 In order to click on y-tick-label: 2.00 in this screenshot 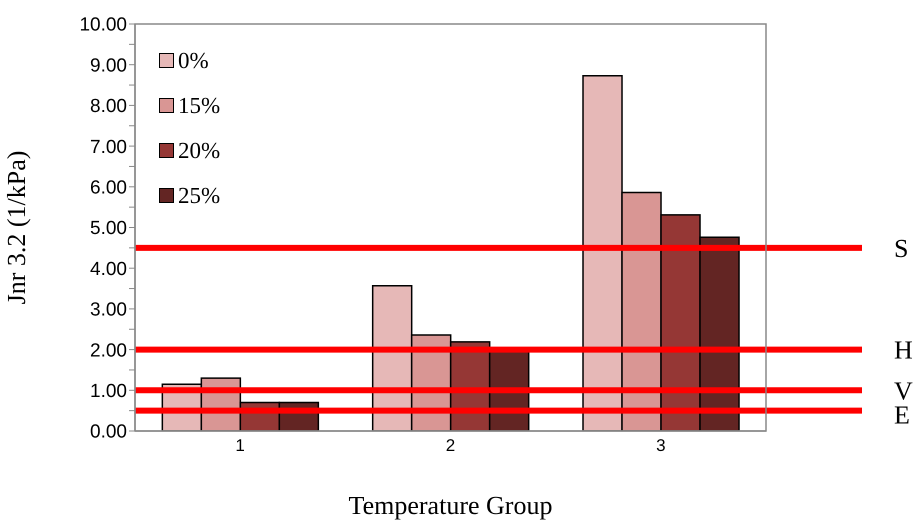, I will do `click(108, 351)`.